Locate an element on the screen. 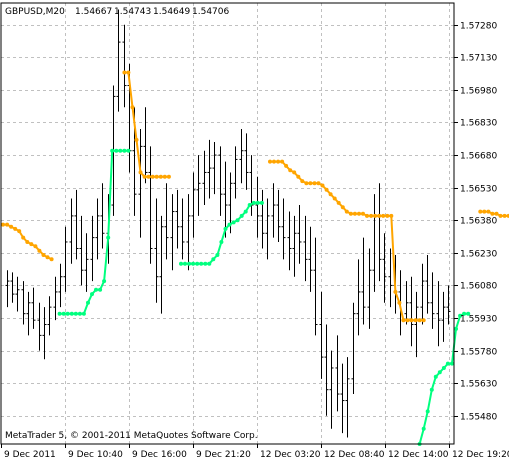 The height and width of the screenshot is (465, 509). x-tick-label: 9 Dec 2011 is located at coordinates (30, 455).